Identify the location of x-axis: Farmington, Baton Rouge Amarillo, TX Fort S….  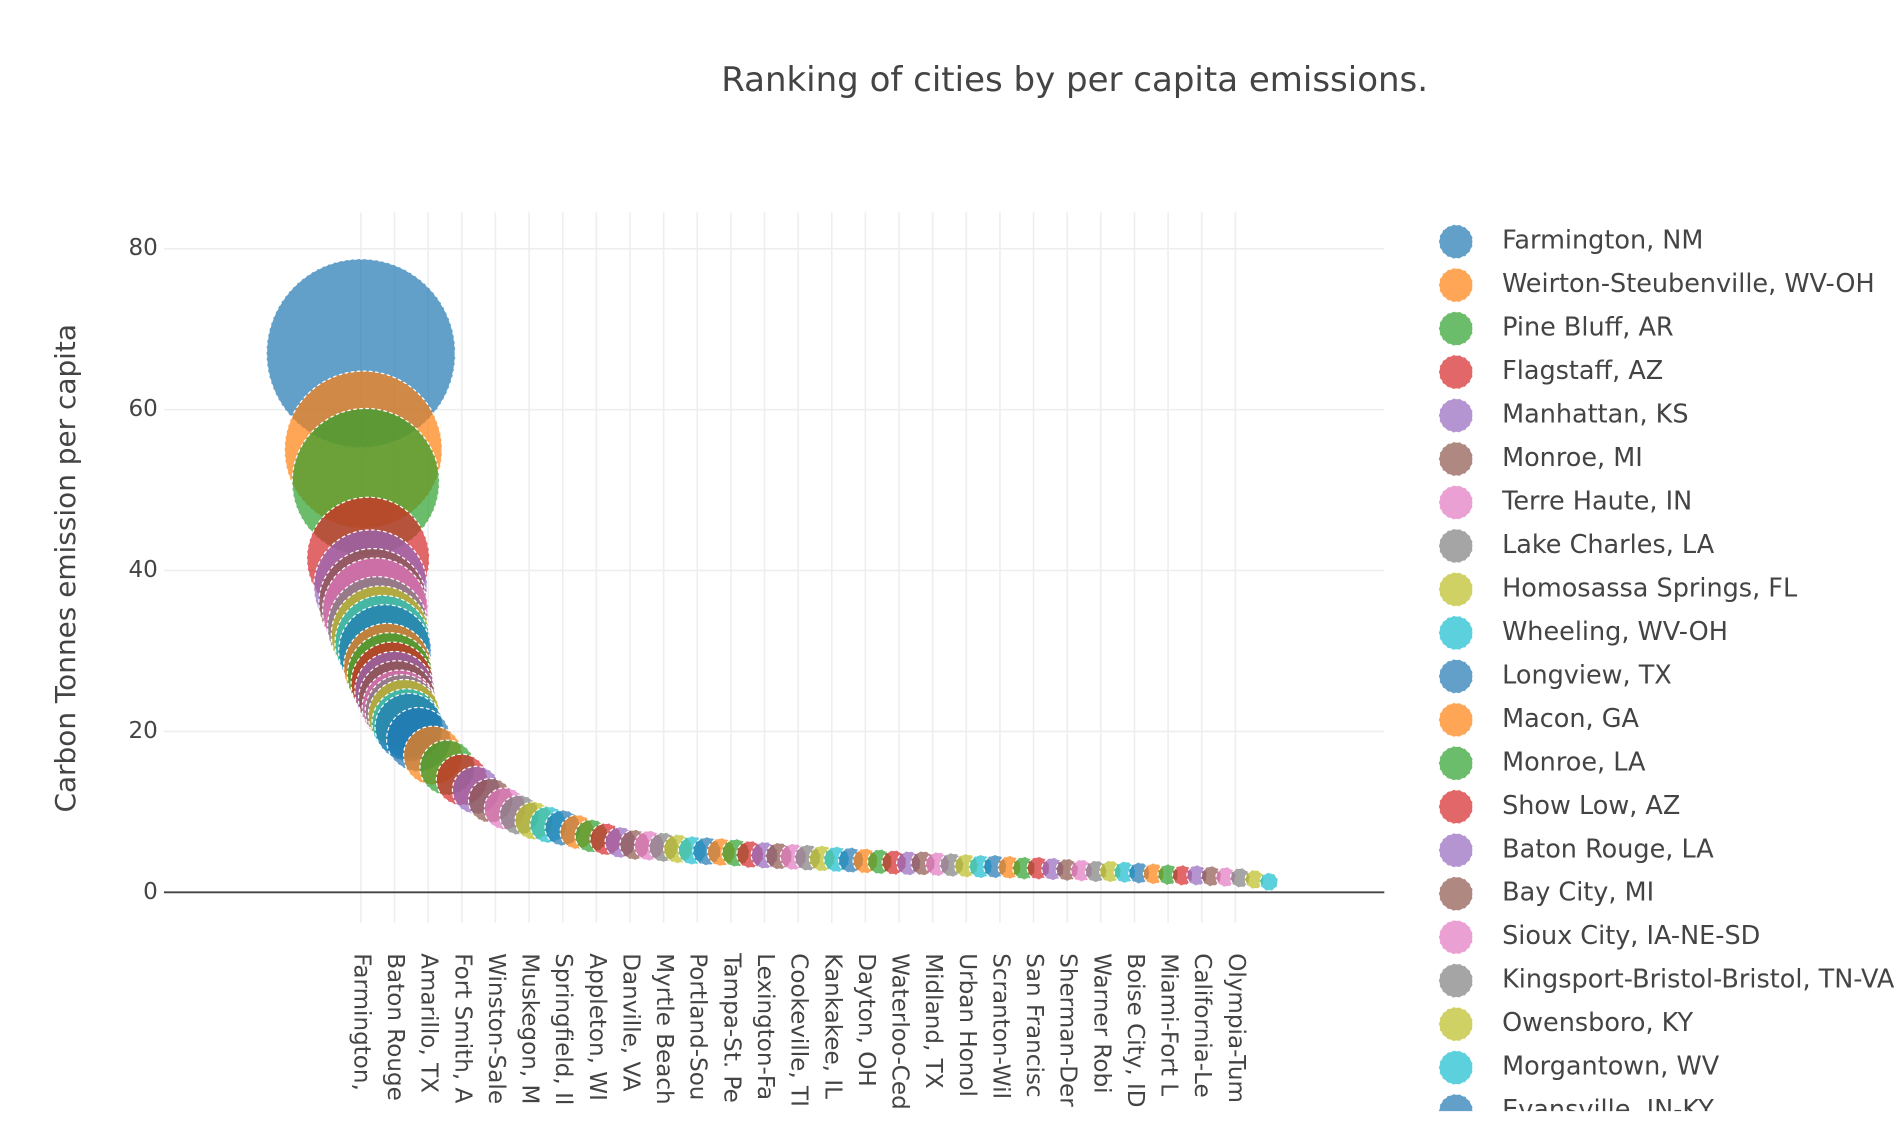
(798, 1030).